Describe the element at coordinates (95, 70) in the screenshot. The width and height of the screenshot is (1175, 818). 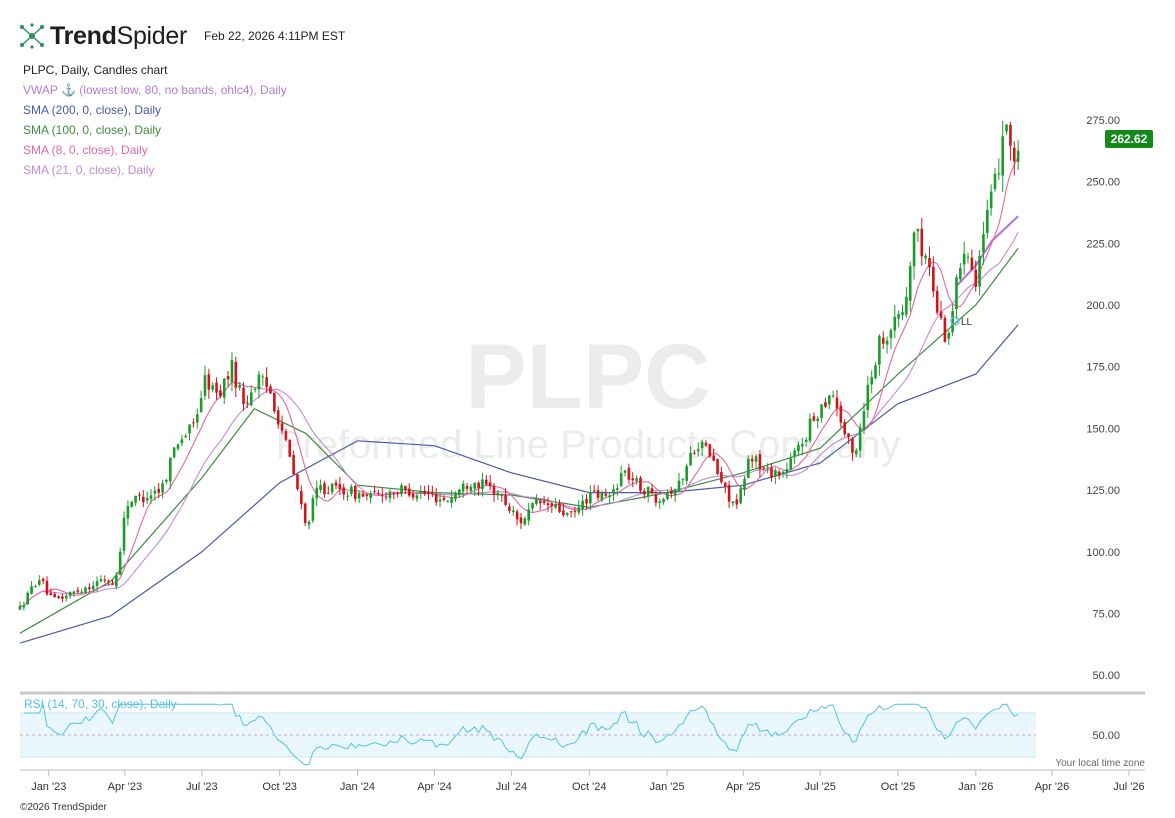
I see `chart-title: PLPC, Daily, Candles chart` at that location.